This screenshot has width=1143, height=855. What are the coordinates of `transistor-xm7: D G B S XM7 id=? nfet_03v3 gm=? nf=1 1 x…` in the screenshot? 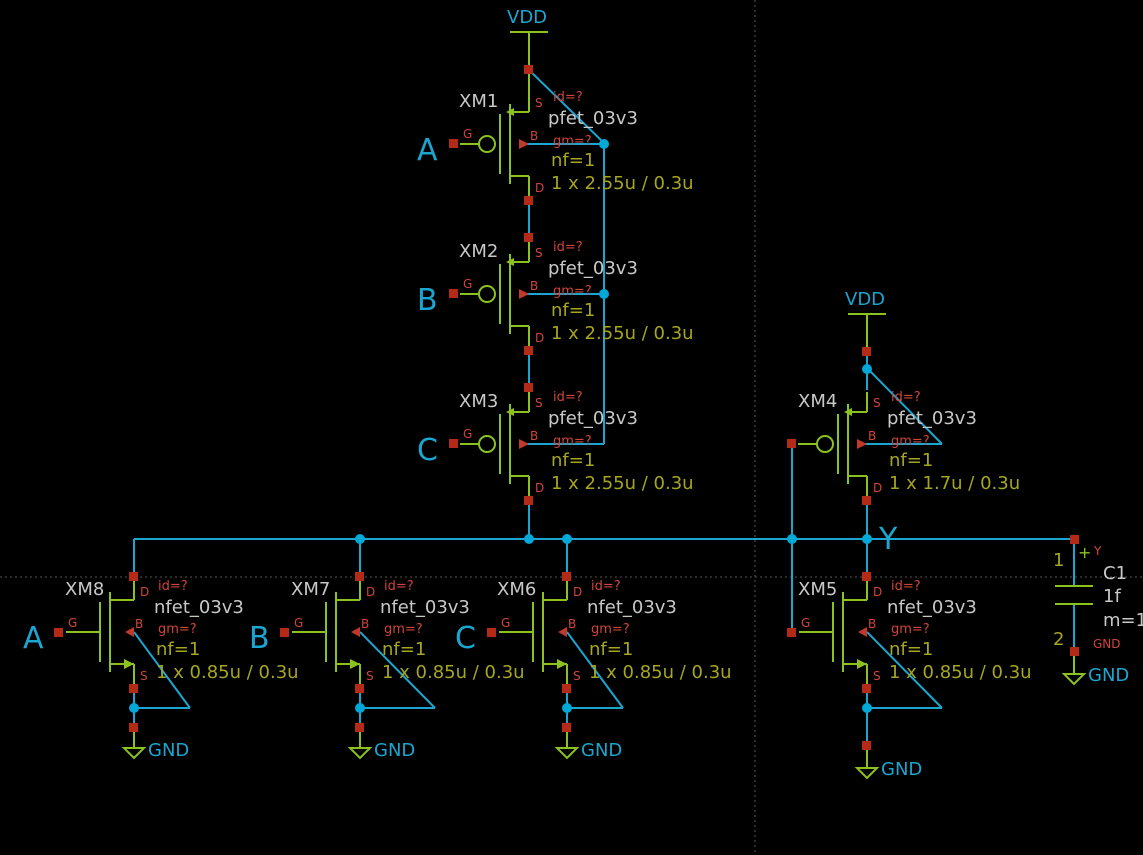 It's located at (402, 652).